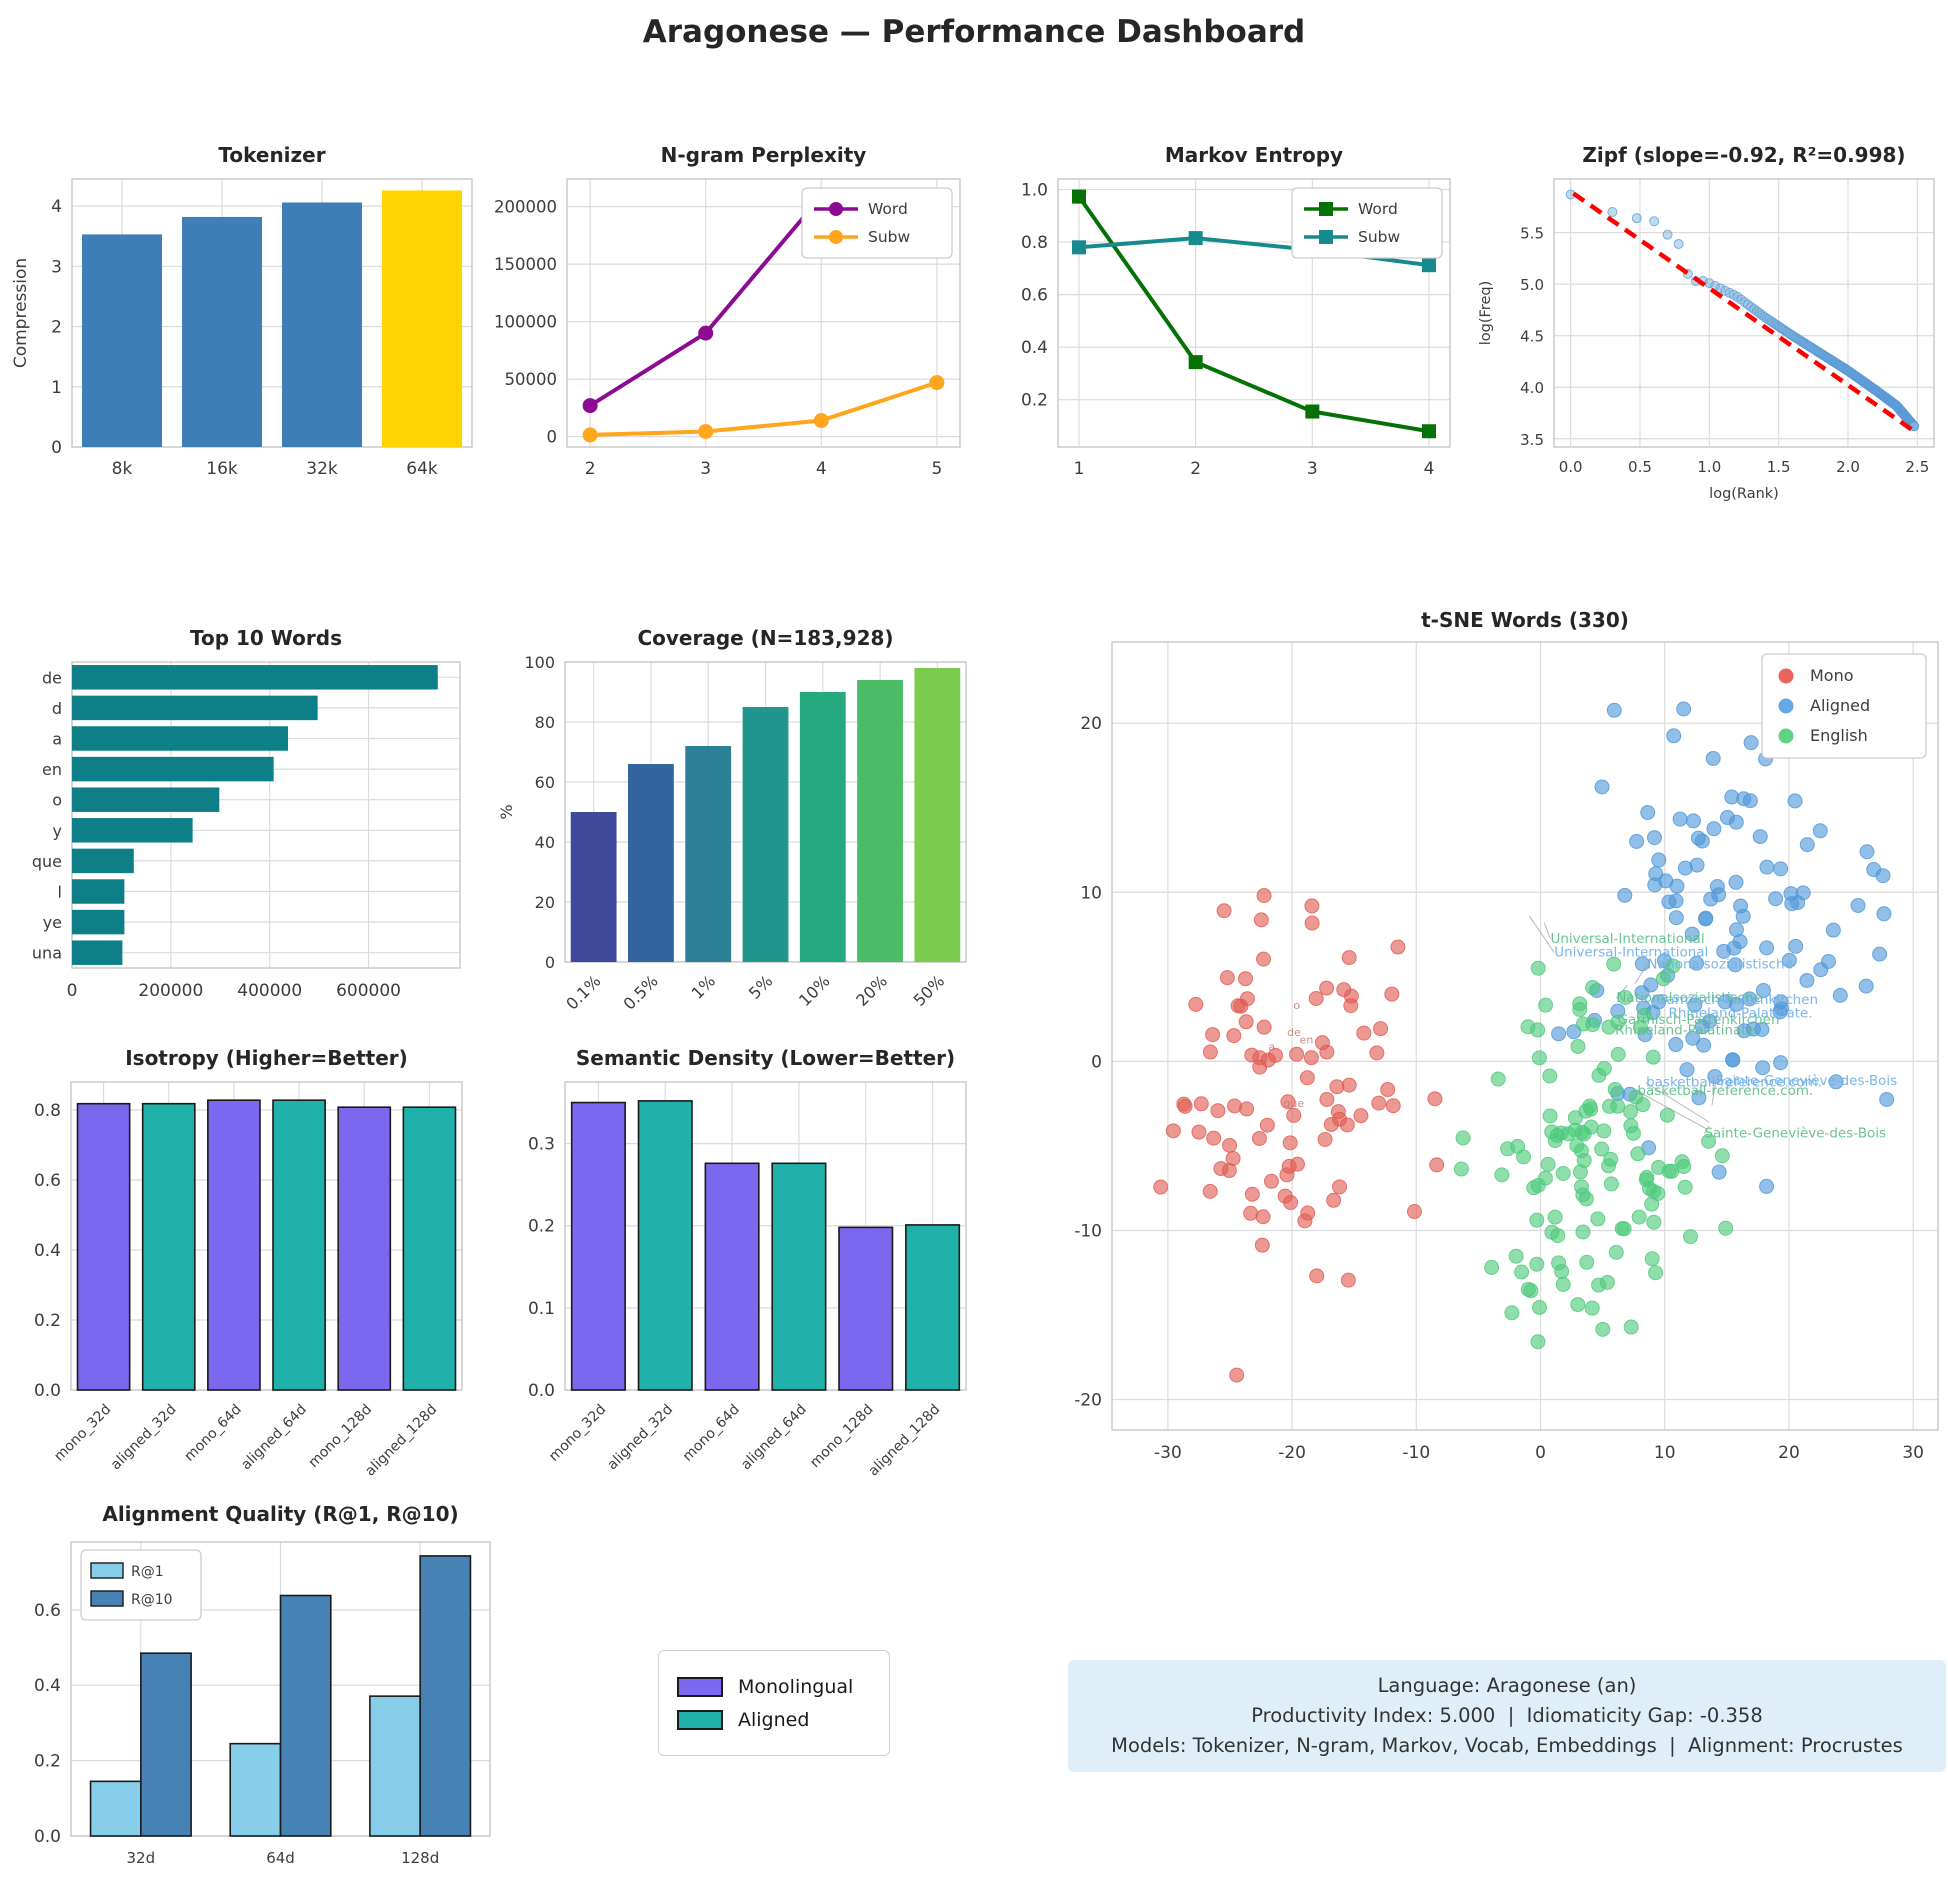 This screenshot has height=1886, width=1948. Describe the element at coordinates (242, 328) in the screenshot. I see `tokenizer-plot: 0 1 2 3 4 8k 16k 32k 64k Compression` at that location.